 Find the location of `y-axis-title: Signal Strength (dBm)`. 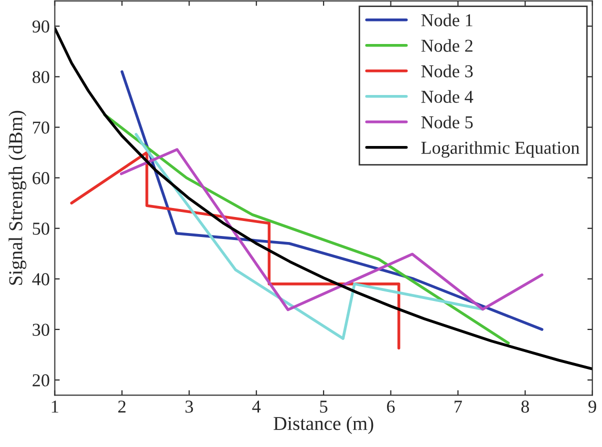

y-axis-title: Signal Strength (dBm) is located at coordinates (17, 197).